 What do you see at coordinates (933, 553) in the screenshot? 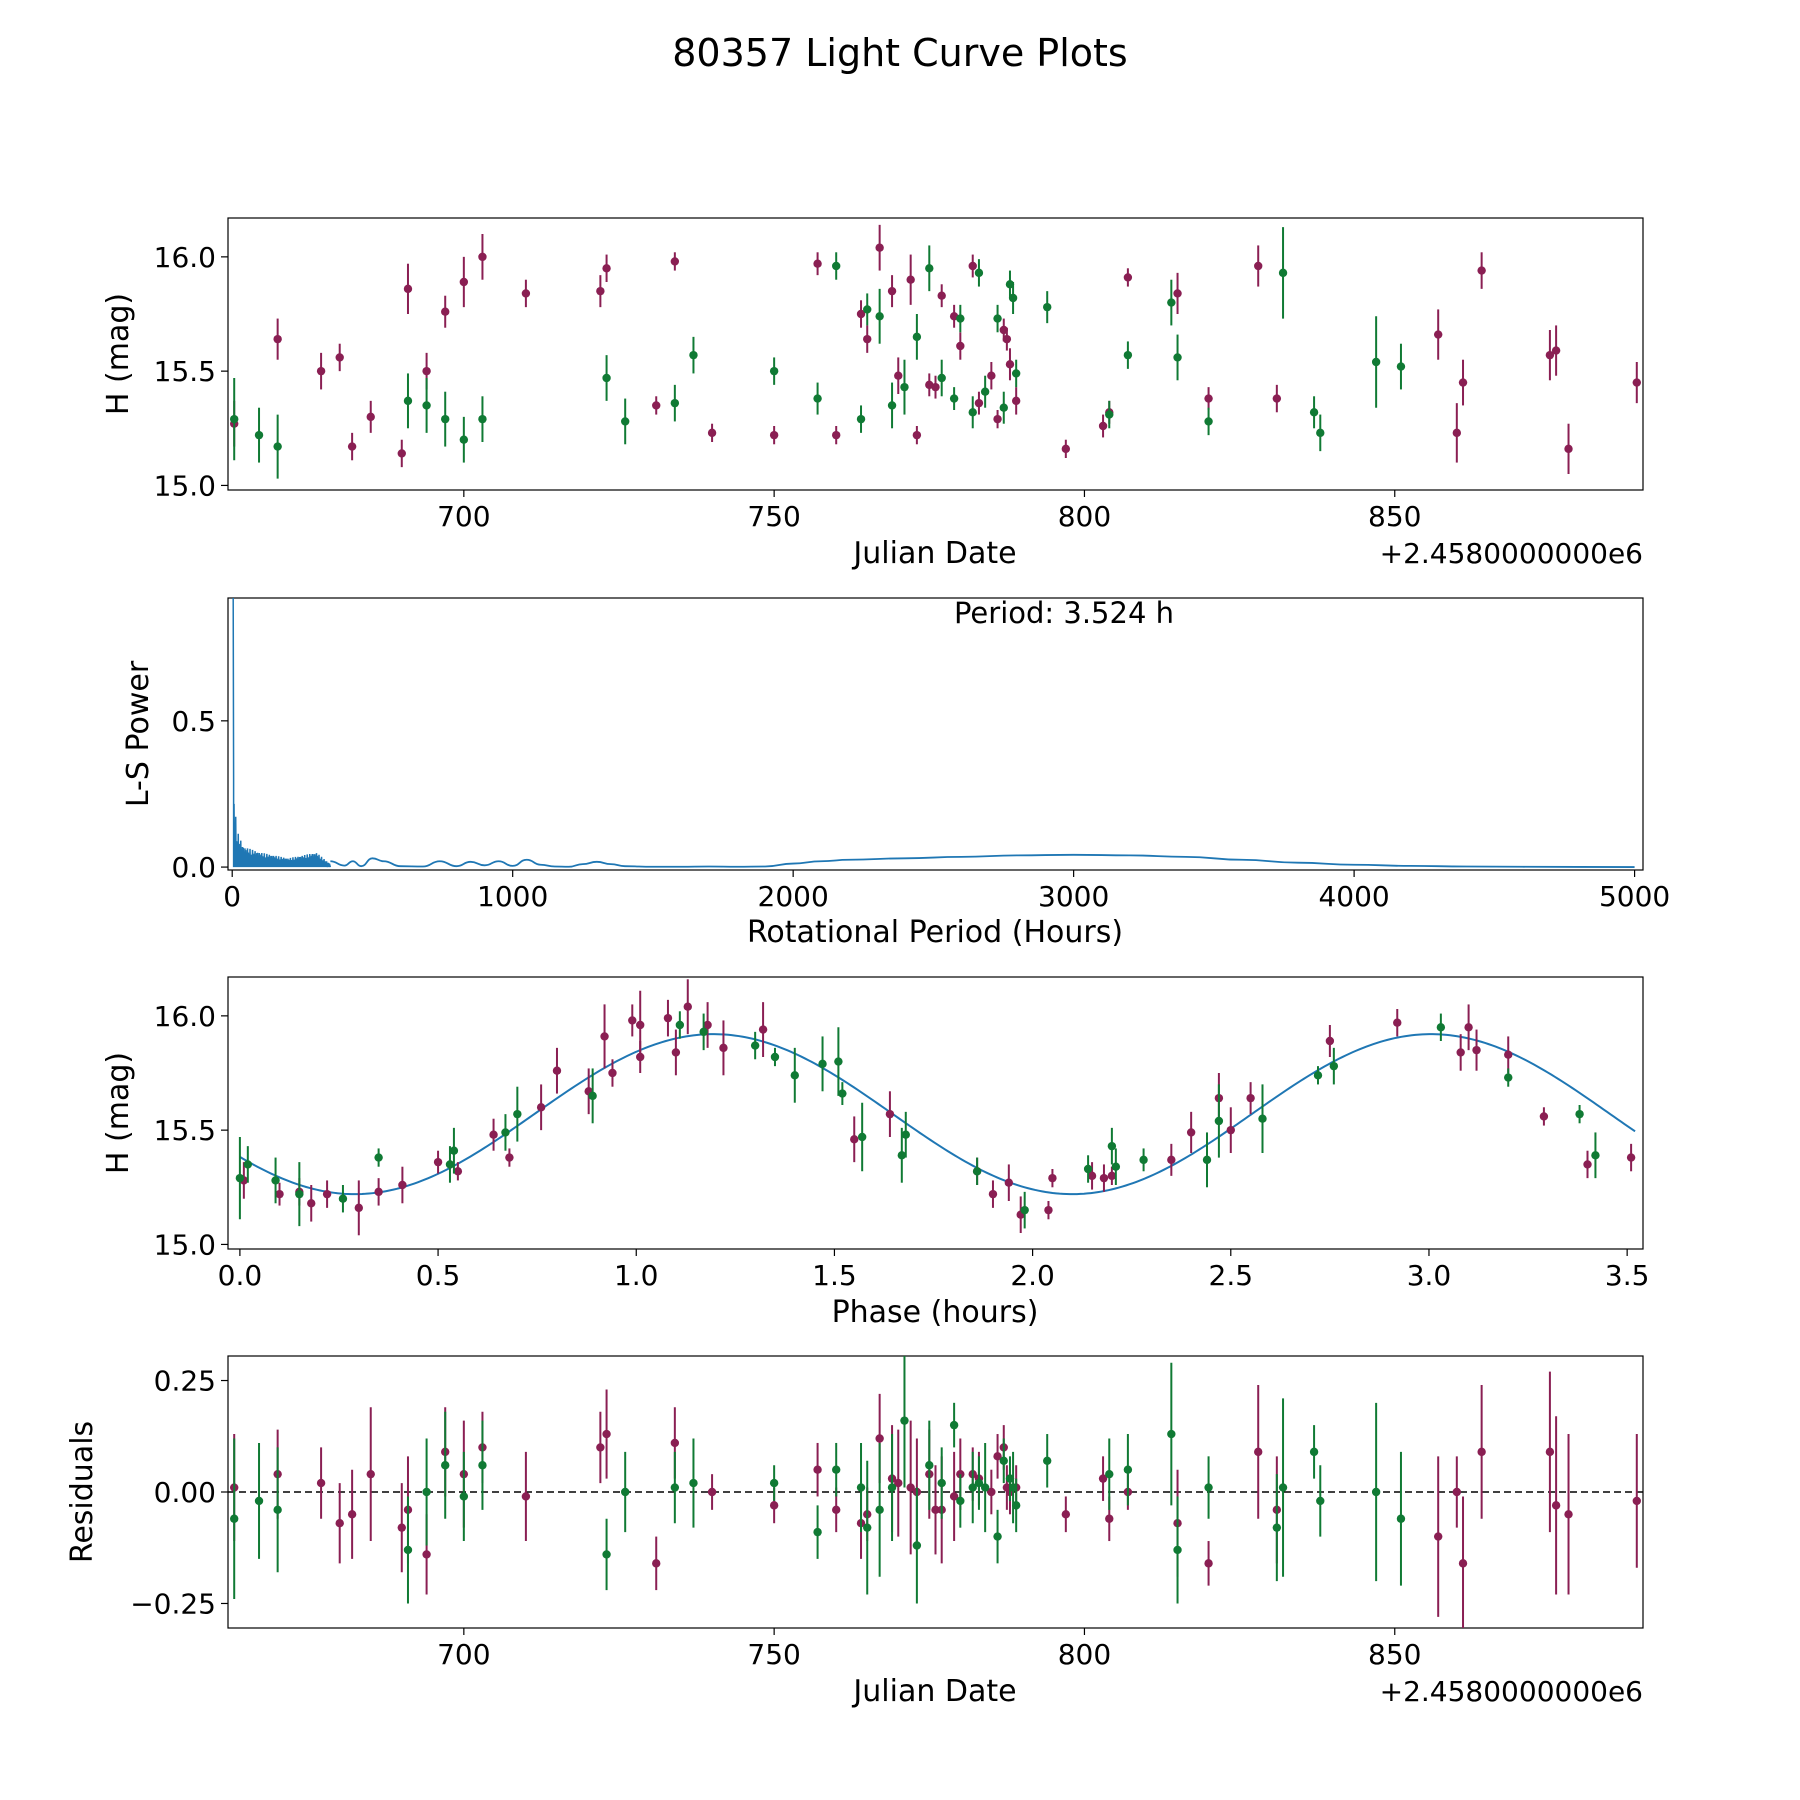
I see `time-series-xlabel: Julian Date` at bounding box center [933, 553].